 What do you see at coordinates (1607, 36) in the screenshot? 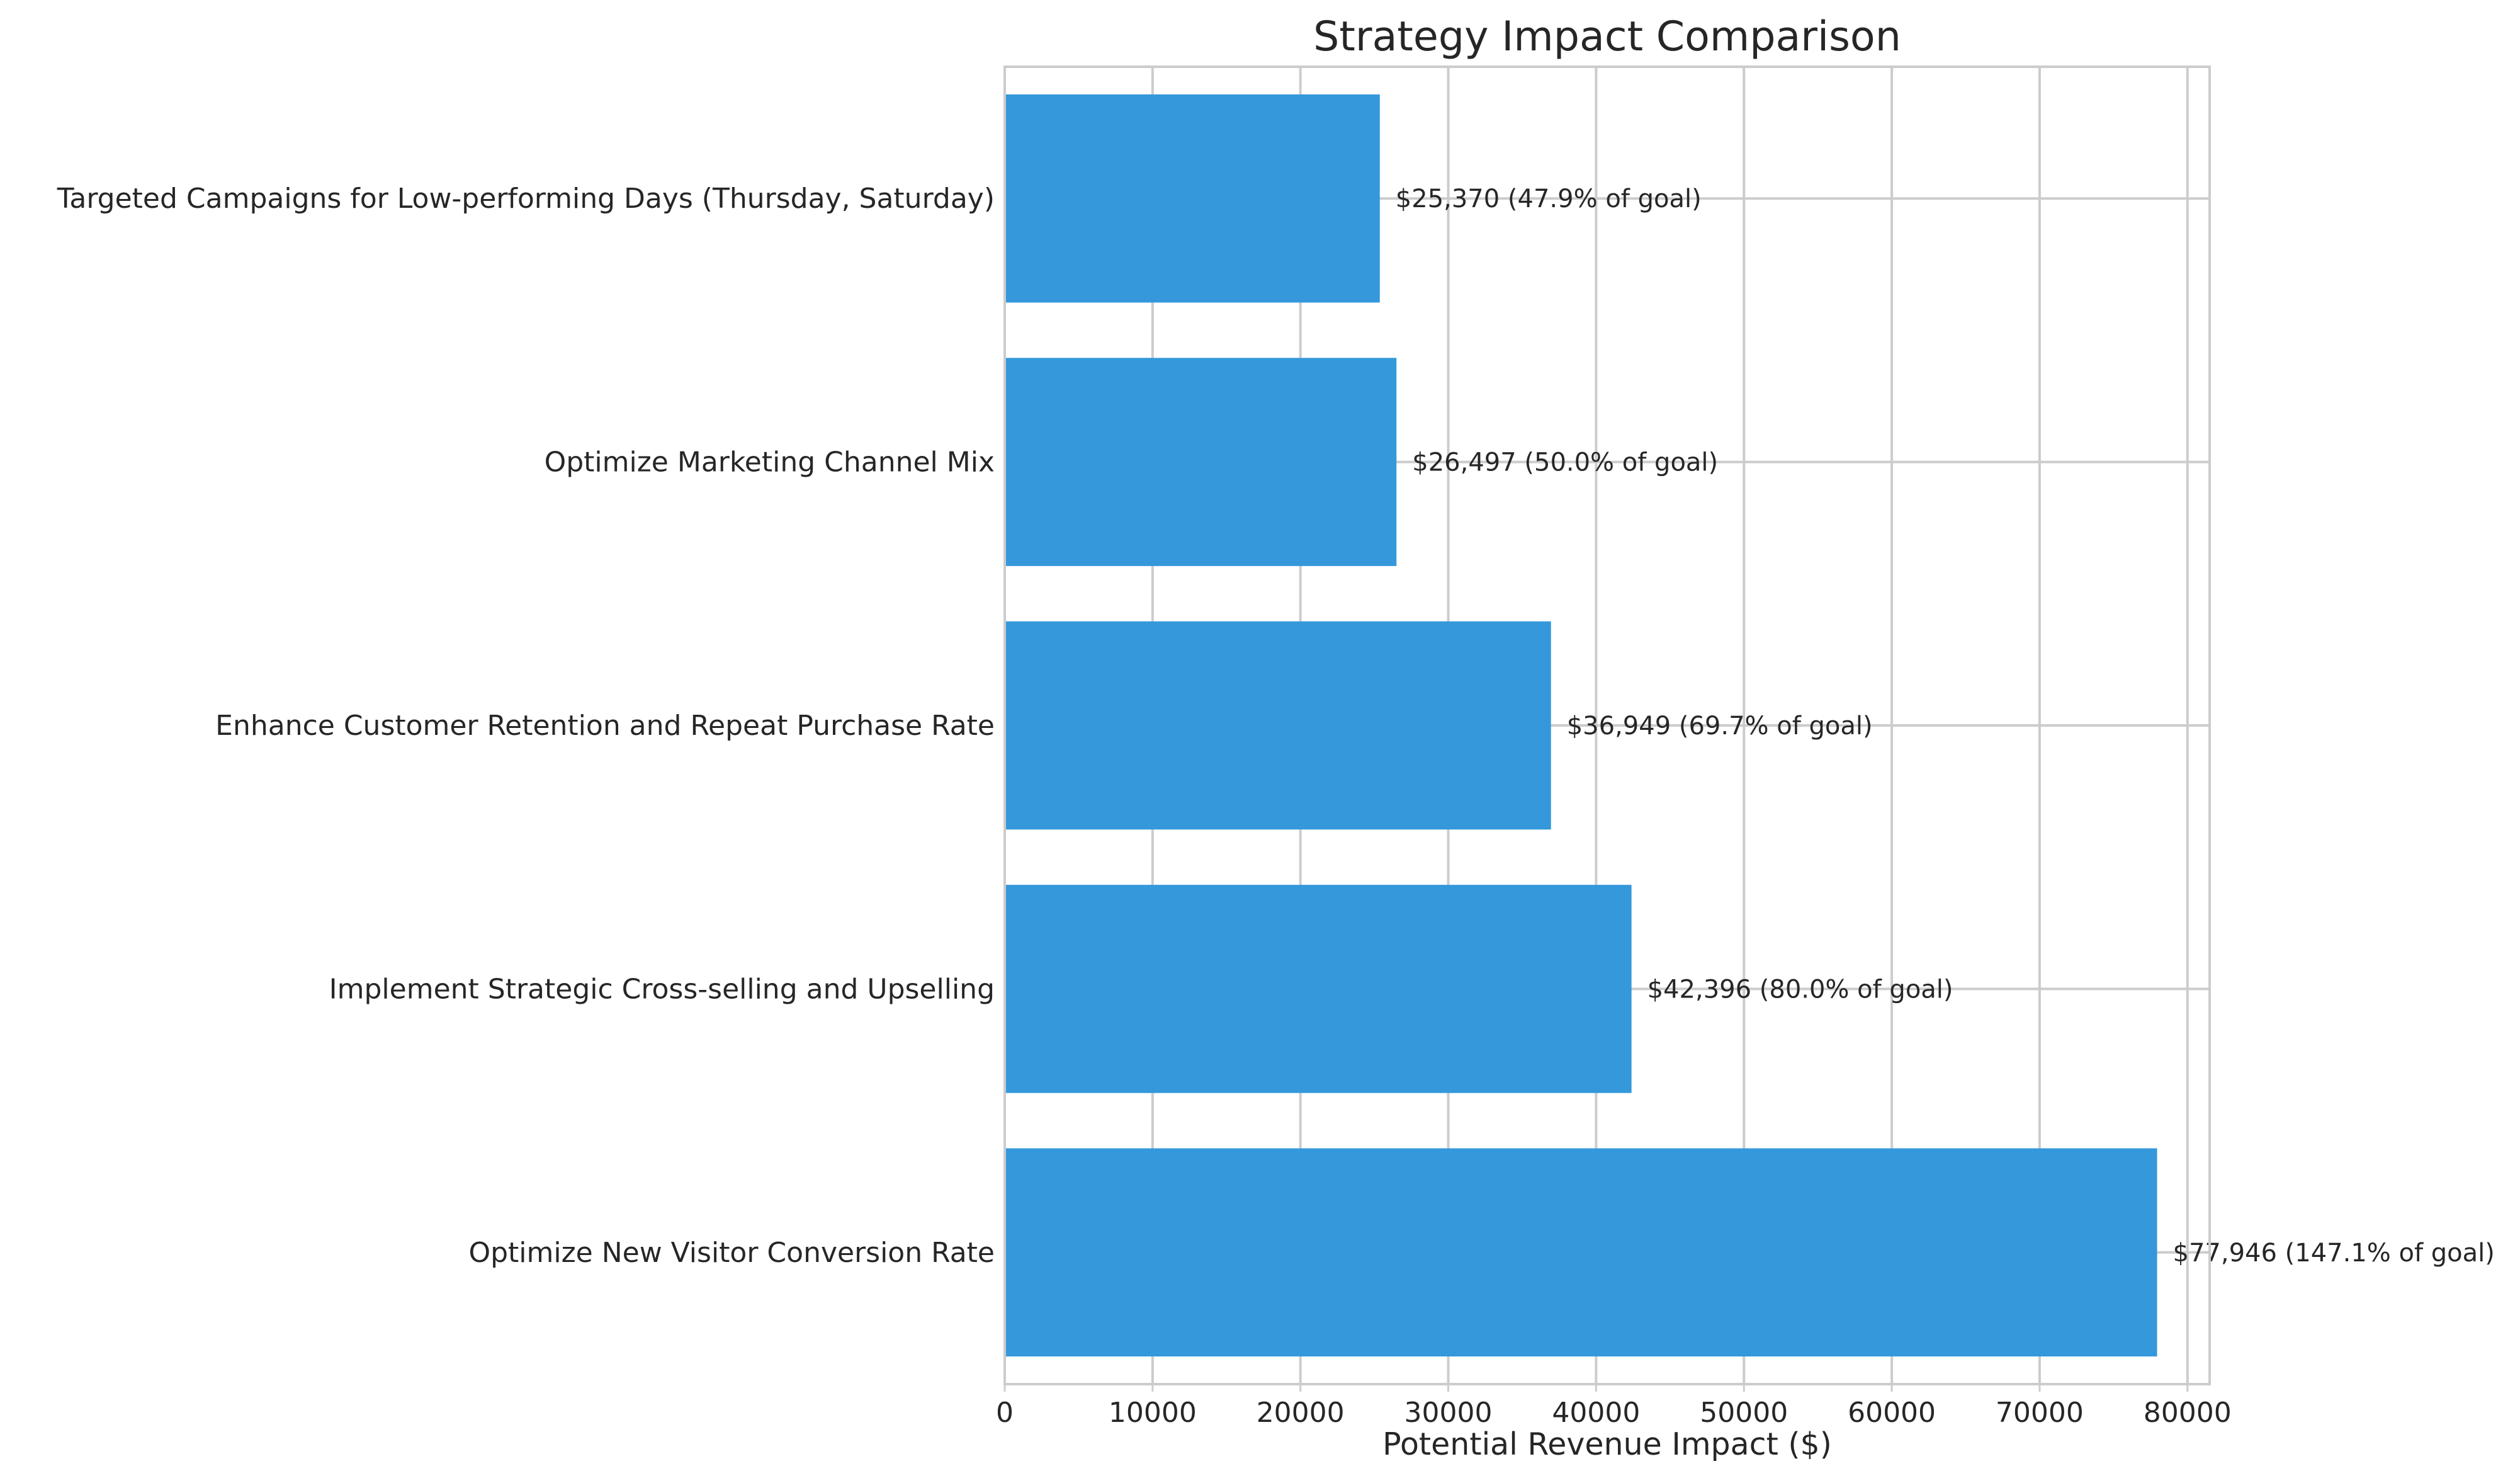
I see `chart-title: Strategy Impact Comparison` at bounding box center [1607, 36].